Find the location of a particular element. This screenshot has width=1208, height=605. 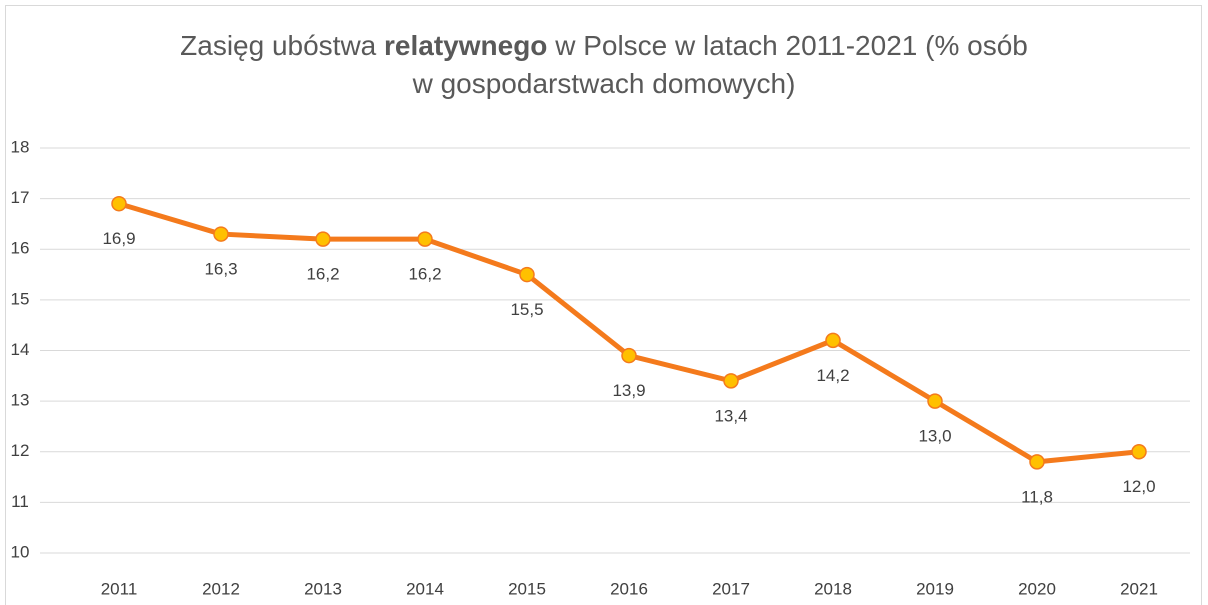

y-tick-label: 12 is located at coordinates (20, 450).